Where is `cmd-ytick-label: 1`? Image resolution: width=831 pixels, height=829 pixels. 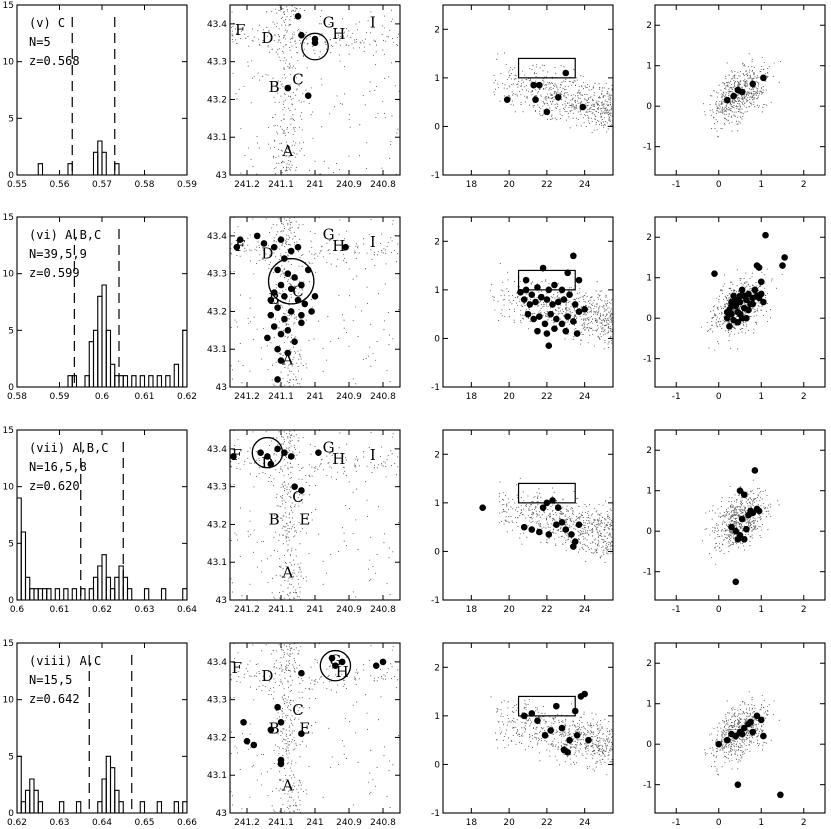
cmd-ytick-label: 1 is located at coordinates (437, 291).